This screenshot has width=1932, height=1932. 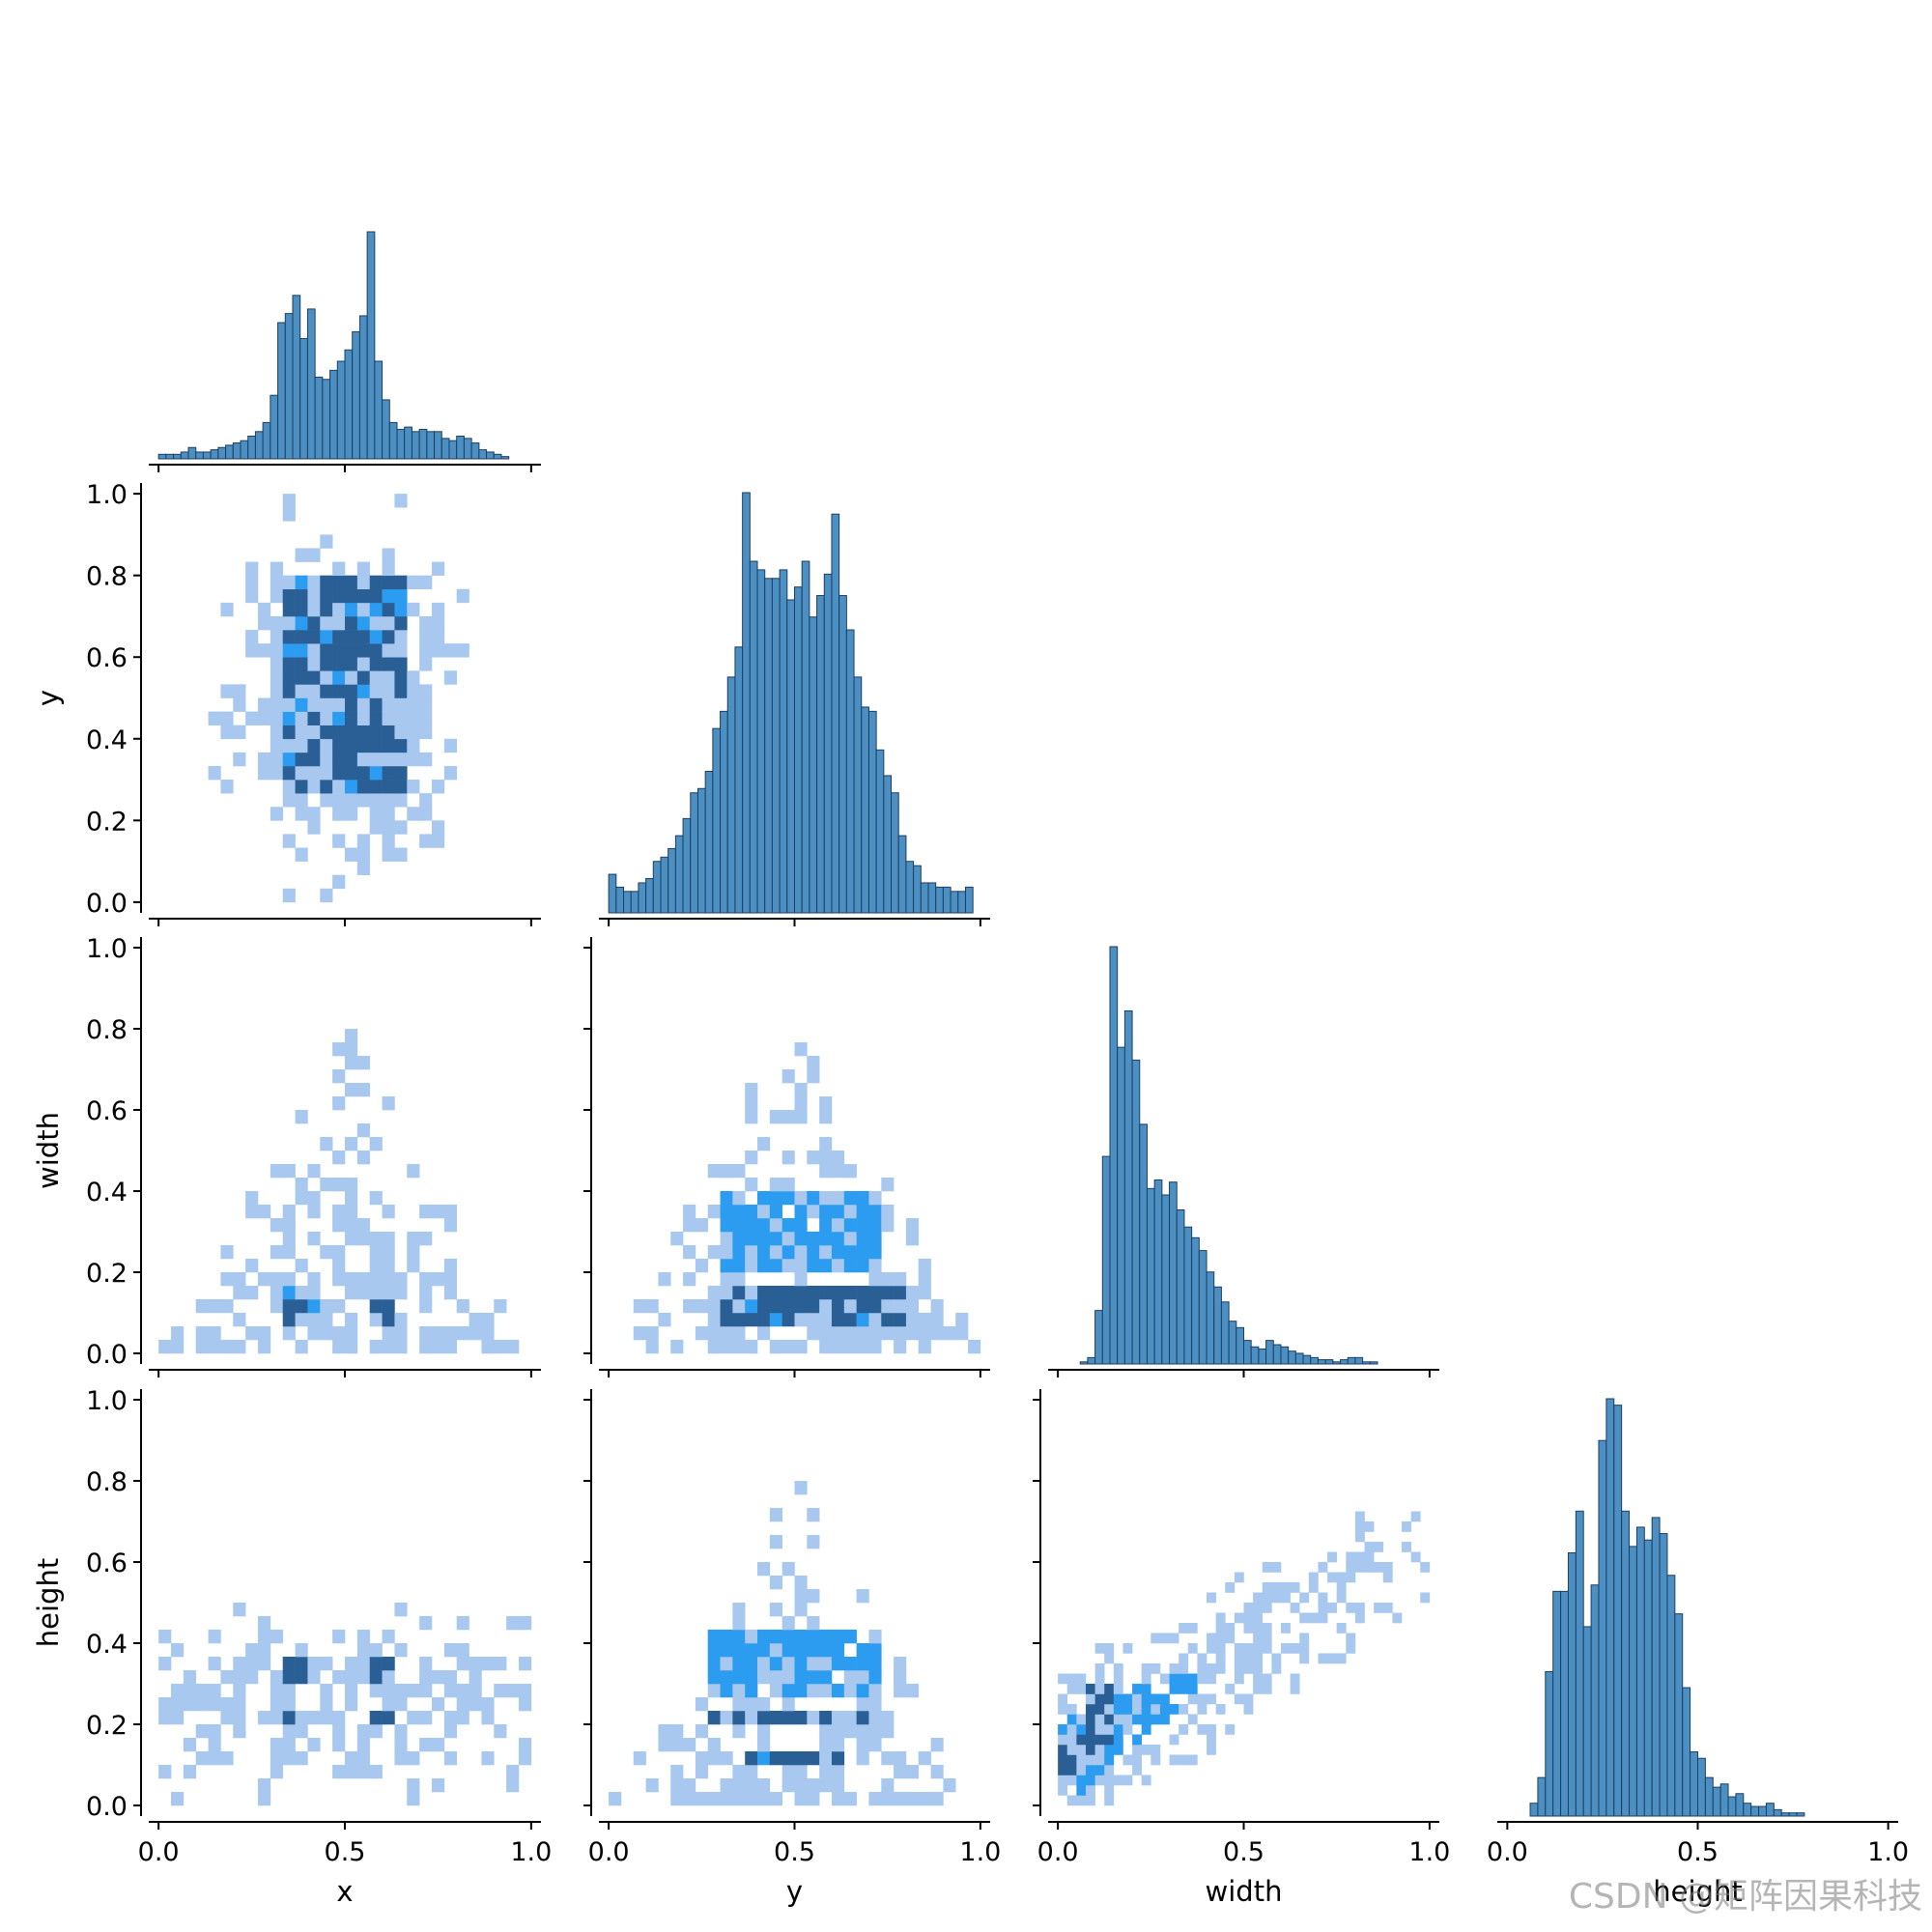 I want to click on y-tick-label: 0.2, so click(x=107, y=1726).